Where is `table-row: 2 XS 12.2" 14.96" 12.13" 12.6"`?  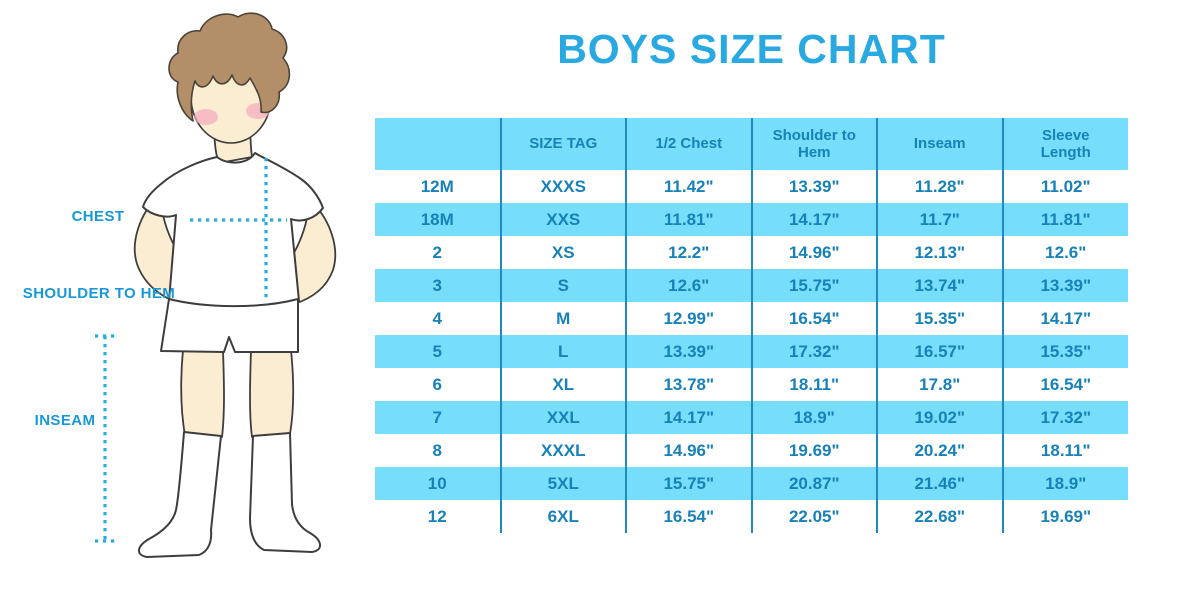 table-row: 2 XS 12.2" 14.96" 12.13" 12.6" is located at coordinates (751, 252).